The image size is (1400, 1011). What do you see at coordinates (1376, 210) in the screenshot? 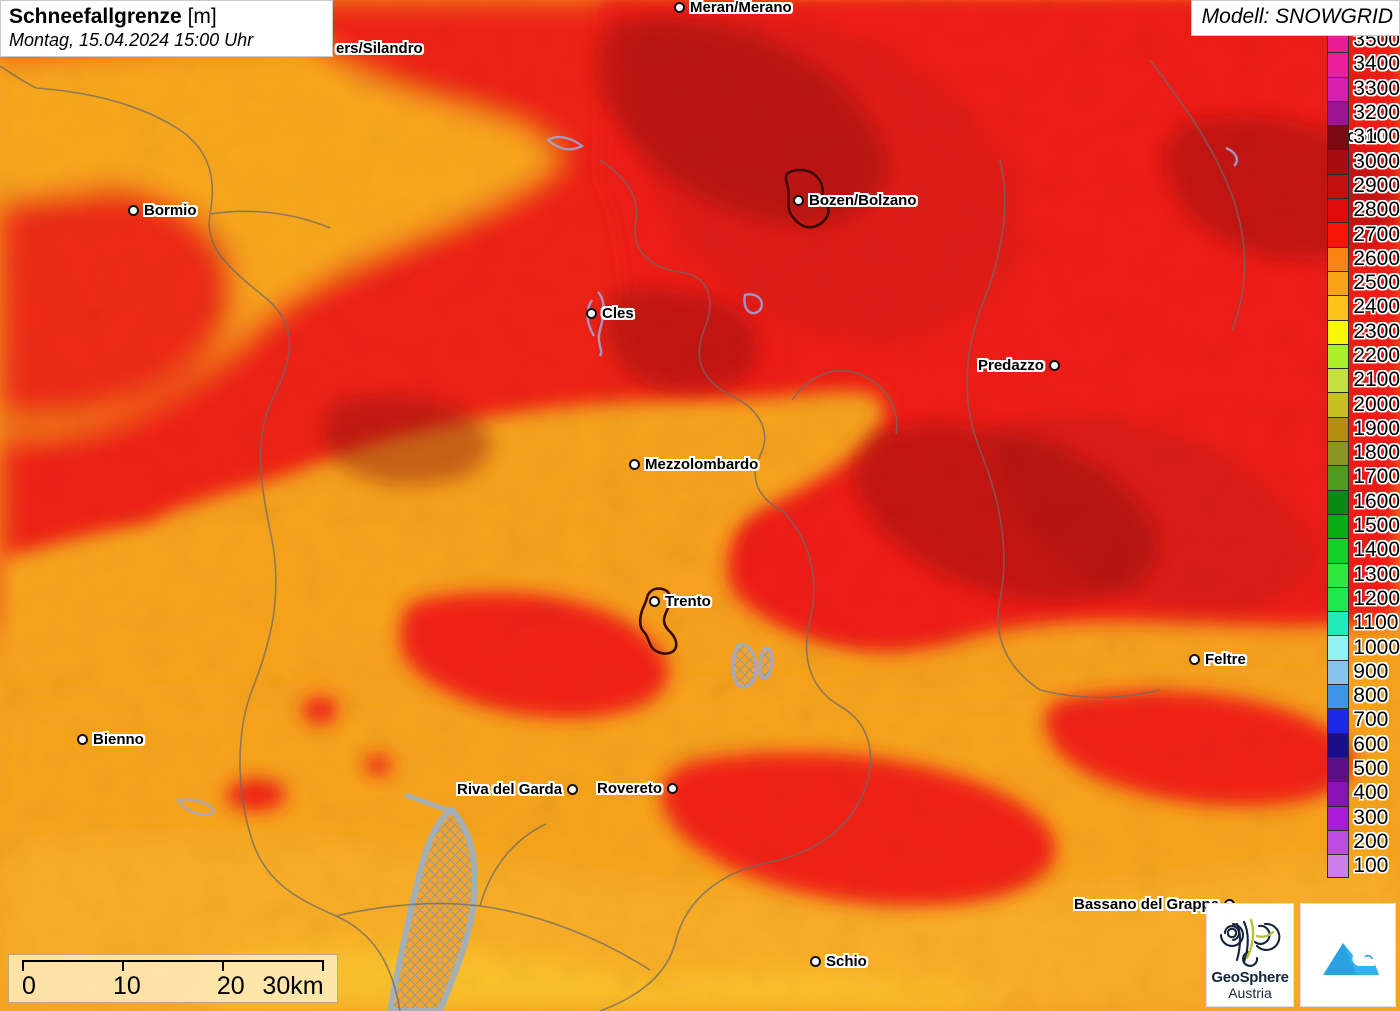
I see `legend-value-label: 2800` at bounding box center [1376, 210].